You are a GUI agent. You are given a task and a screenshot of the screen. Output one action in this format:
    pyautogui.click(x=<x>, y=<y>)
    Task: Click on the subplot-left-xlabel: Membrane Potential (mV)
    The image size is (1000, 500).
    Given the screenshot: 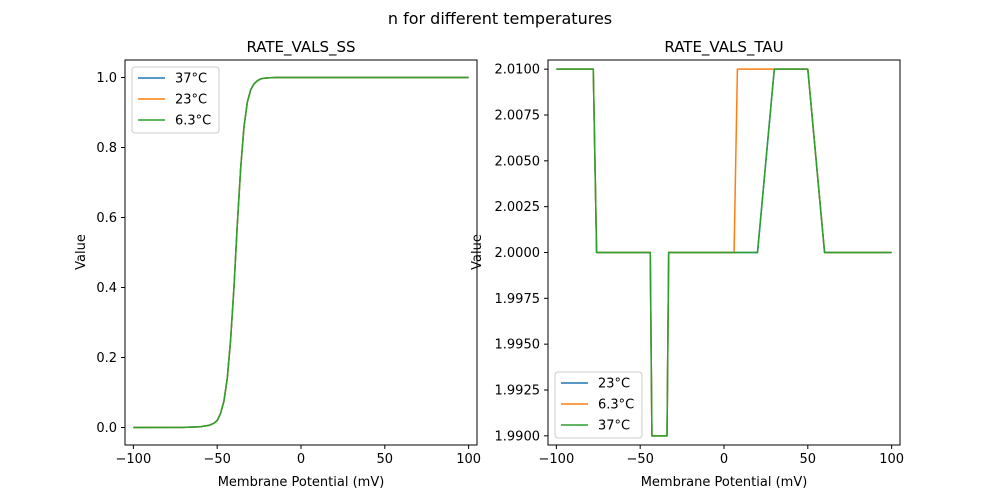 What is the action you would take?
    pyautogui.click(x=301, y=482)
    